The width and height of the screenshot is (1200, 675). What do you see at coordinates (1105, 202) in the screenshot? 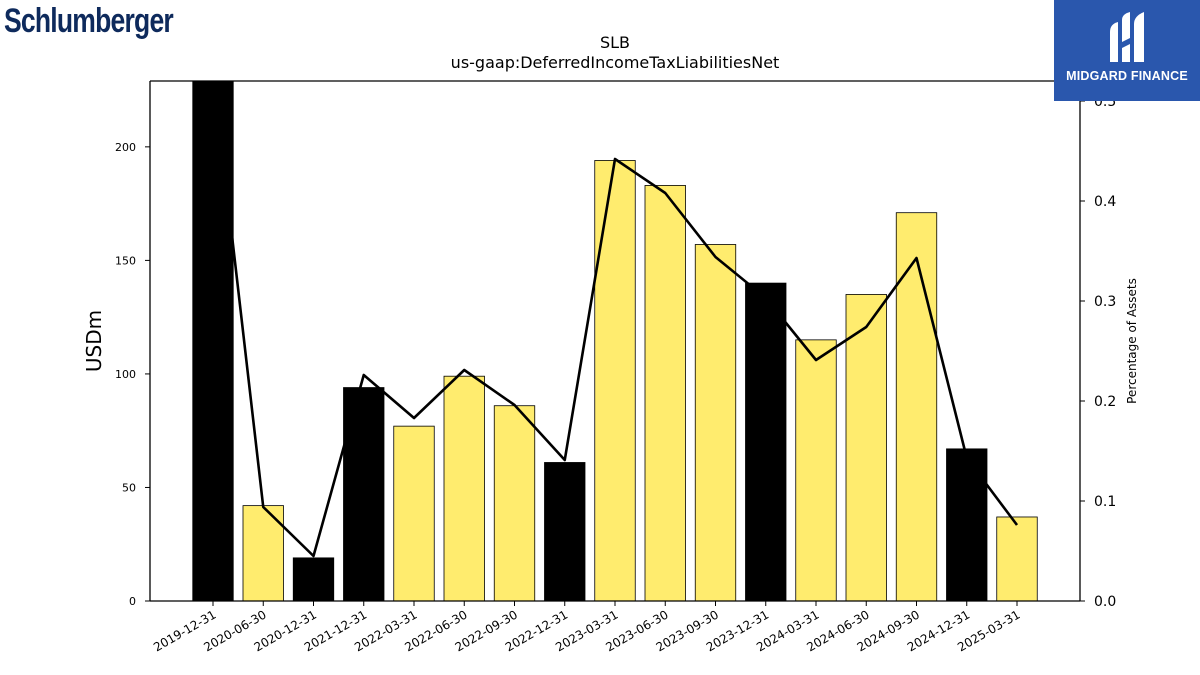
I see `y2-tick-label: 0.4` at bounding box center [1105, 202].